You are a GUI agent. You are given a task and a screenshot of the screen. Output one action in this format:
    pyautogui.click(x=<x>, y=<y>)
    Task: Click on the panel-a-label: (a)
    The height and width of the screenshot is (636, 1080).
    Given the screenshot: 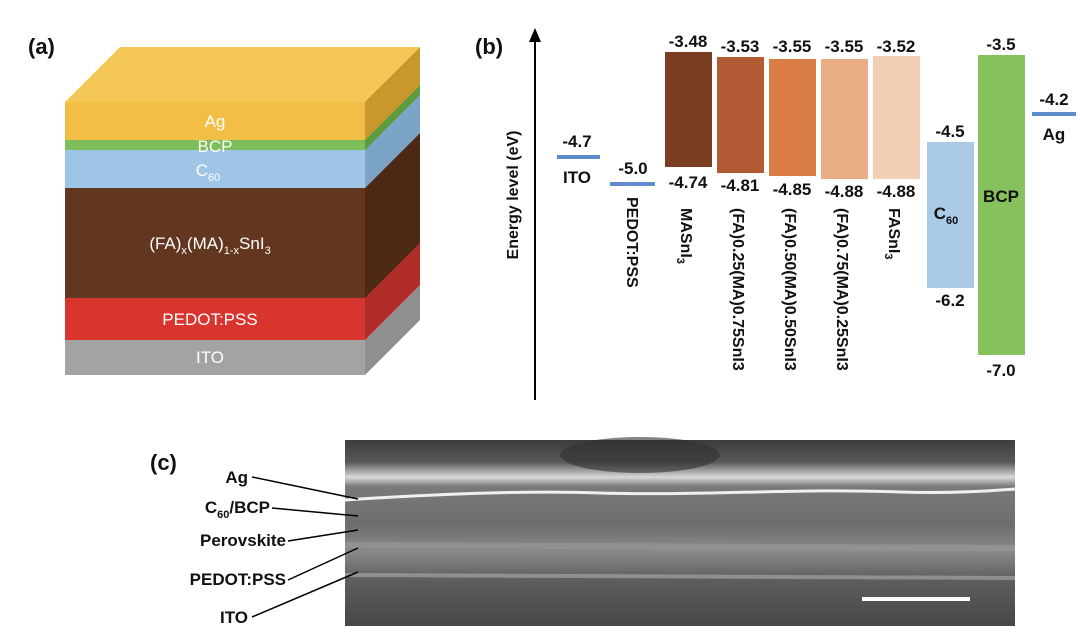 What is the action you would take?
    pyautogui.click(x=41, y=46)
    